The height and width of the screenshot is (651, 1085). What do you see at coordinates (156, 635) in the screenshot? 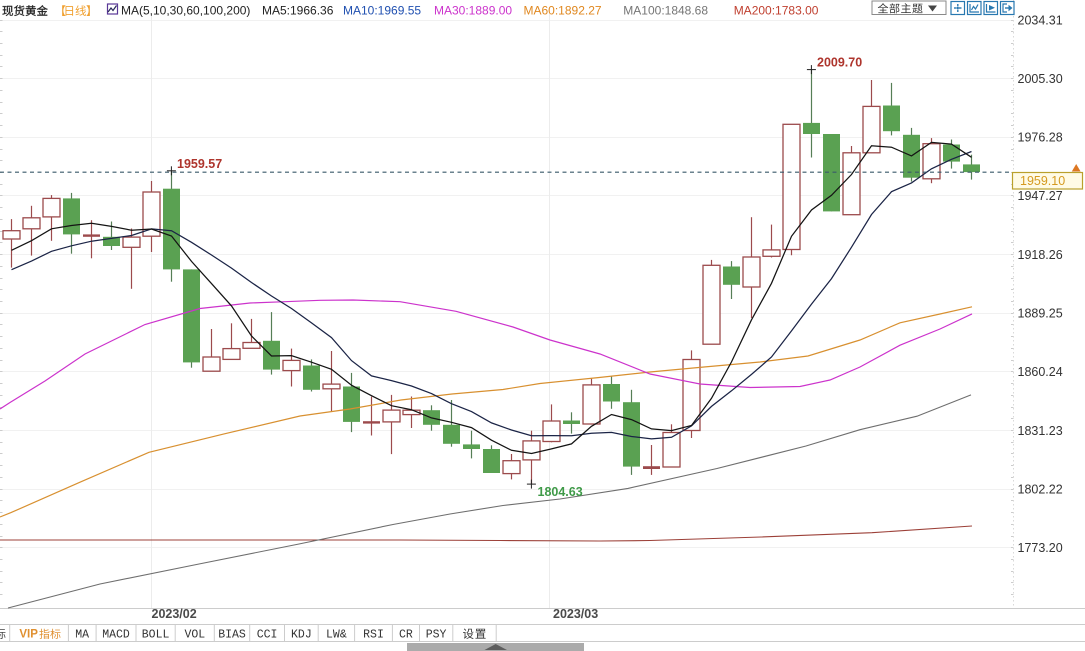
I see `svg-text: BOLL` at bounding box center [156, 635].